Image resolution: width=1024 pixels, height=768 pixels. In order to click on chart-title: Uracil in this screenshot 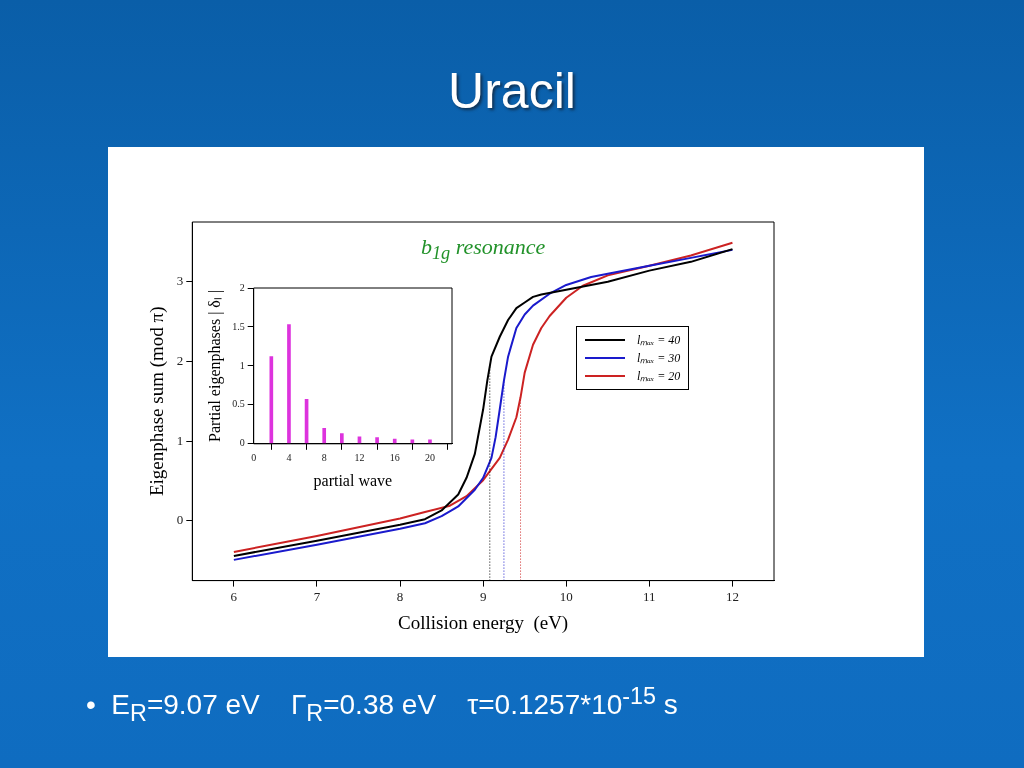, I will do `click(512, 91)`.